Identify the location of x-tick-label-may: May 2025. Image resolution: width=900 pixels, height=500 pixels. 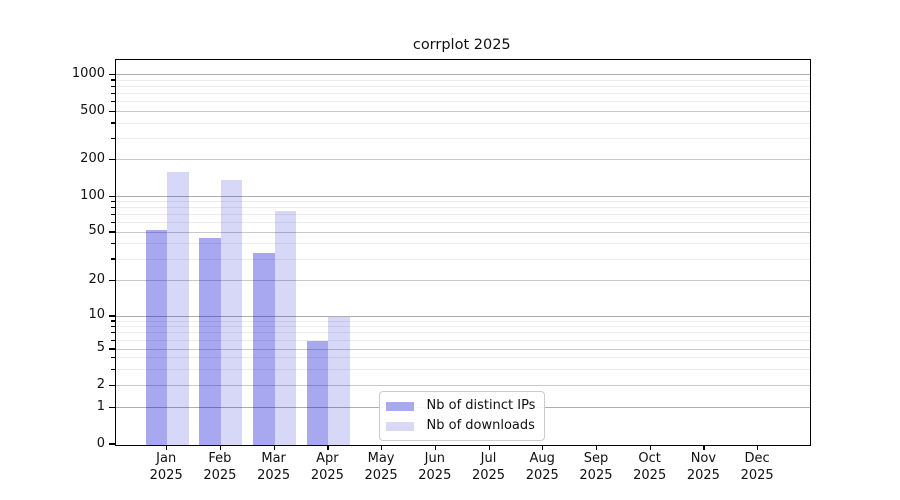
(381, 467).